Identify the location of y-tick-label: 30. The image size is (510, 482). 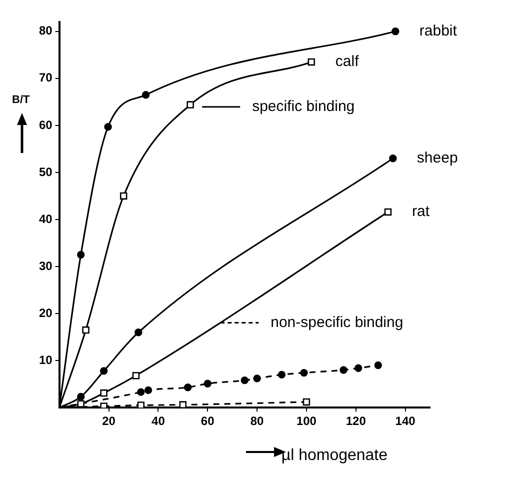
(45, 265).